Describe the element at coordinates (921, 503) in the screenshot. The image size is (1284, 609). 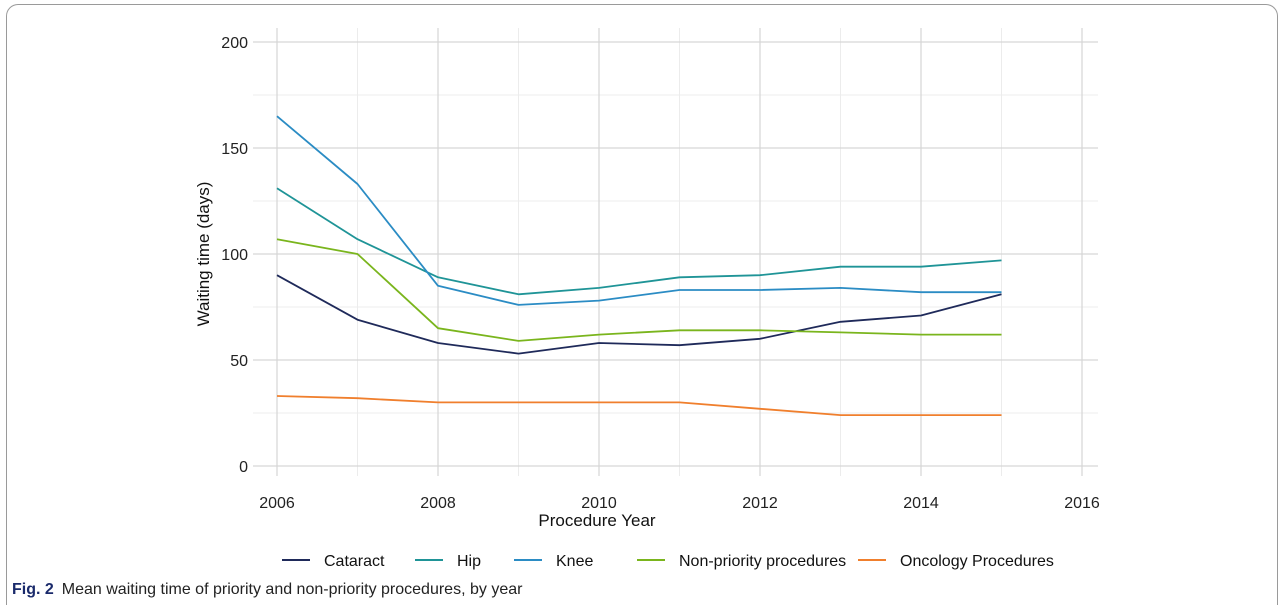
I see `x-tick-label: 2014` at that location.